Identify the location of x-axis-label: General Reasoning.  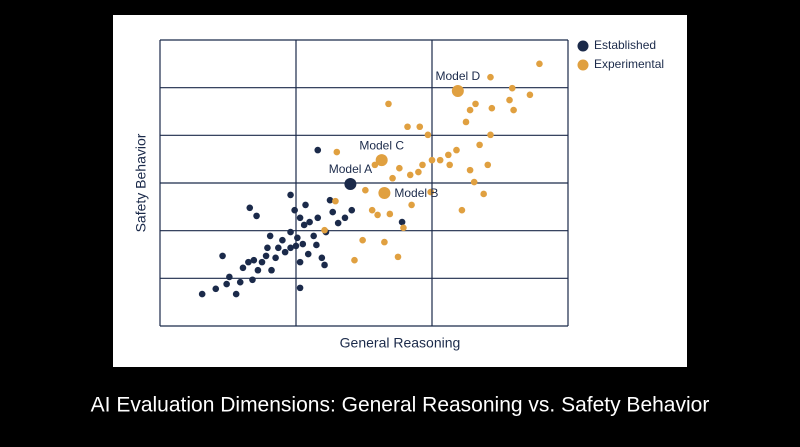
(400, 343).